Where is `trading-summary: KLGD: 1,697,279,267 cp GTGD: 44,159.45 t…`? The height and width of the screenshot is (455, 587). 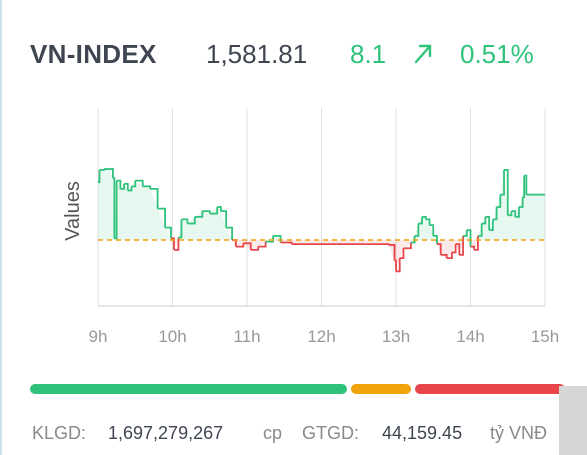 trading-summary: KLGD: 1,697,279,267 cp GTGD: 44,159.45 t… is located at coordinates (309, 433).